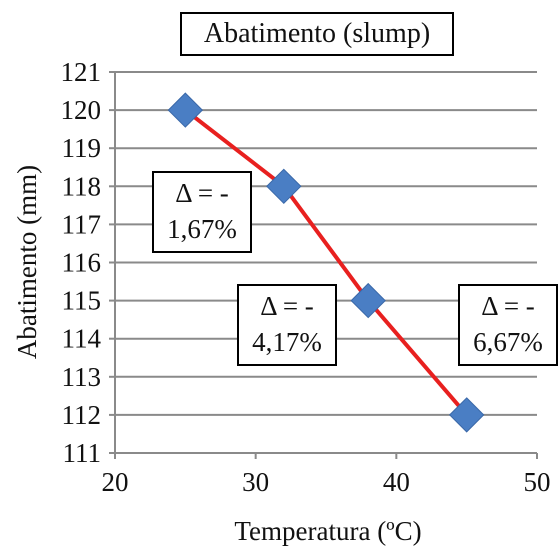  Describe the element at coordinates (508, 342) in the screenshot. I see `annotation-line2: 6,67%` at that location.